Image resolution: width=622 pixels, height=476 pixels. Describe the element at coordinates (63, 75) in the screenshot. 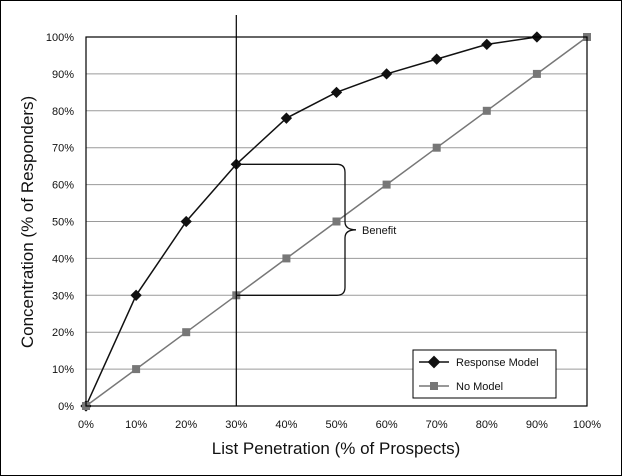

I see `y-tick-label: 90%` at that location.